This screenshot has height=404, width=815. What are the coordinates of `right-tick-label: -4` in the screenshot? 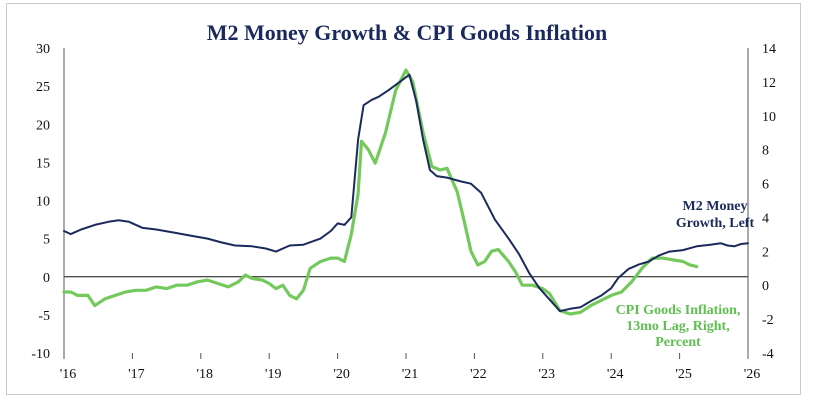 It's located at (768, 354).